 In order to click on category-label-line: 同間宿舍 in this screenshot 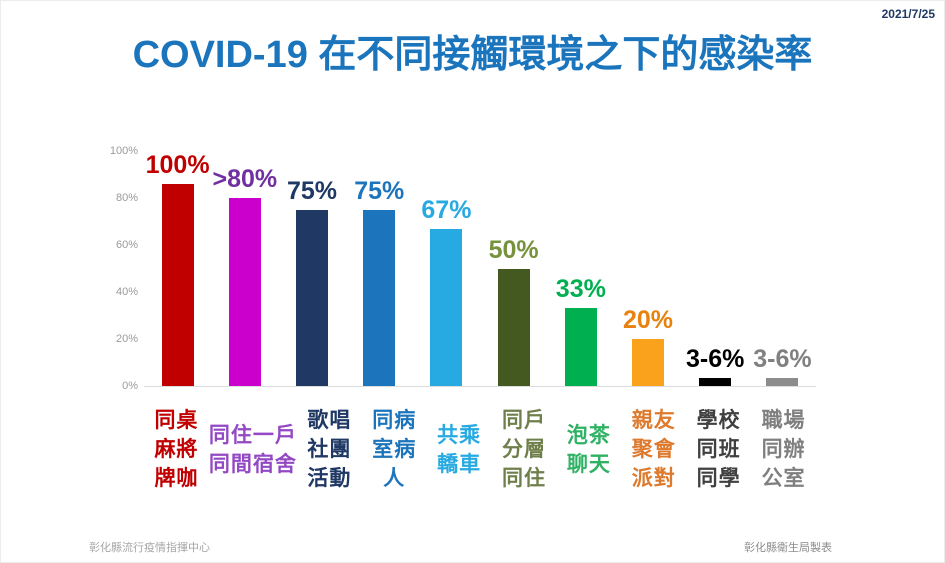, I will do `click(252, 464)`.